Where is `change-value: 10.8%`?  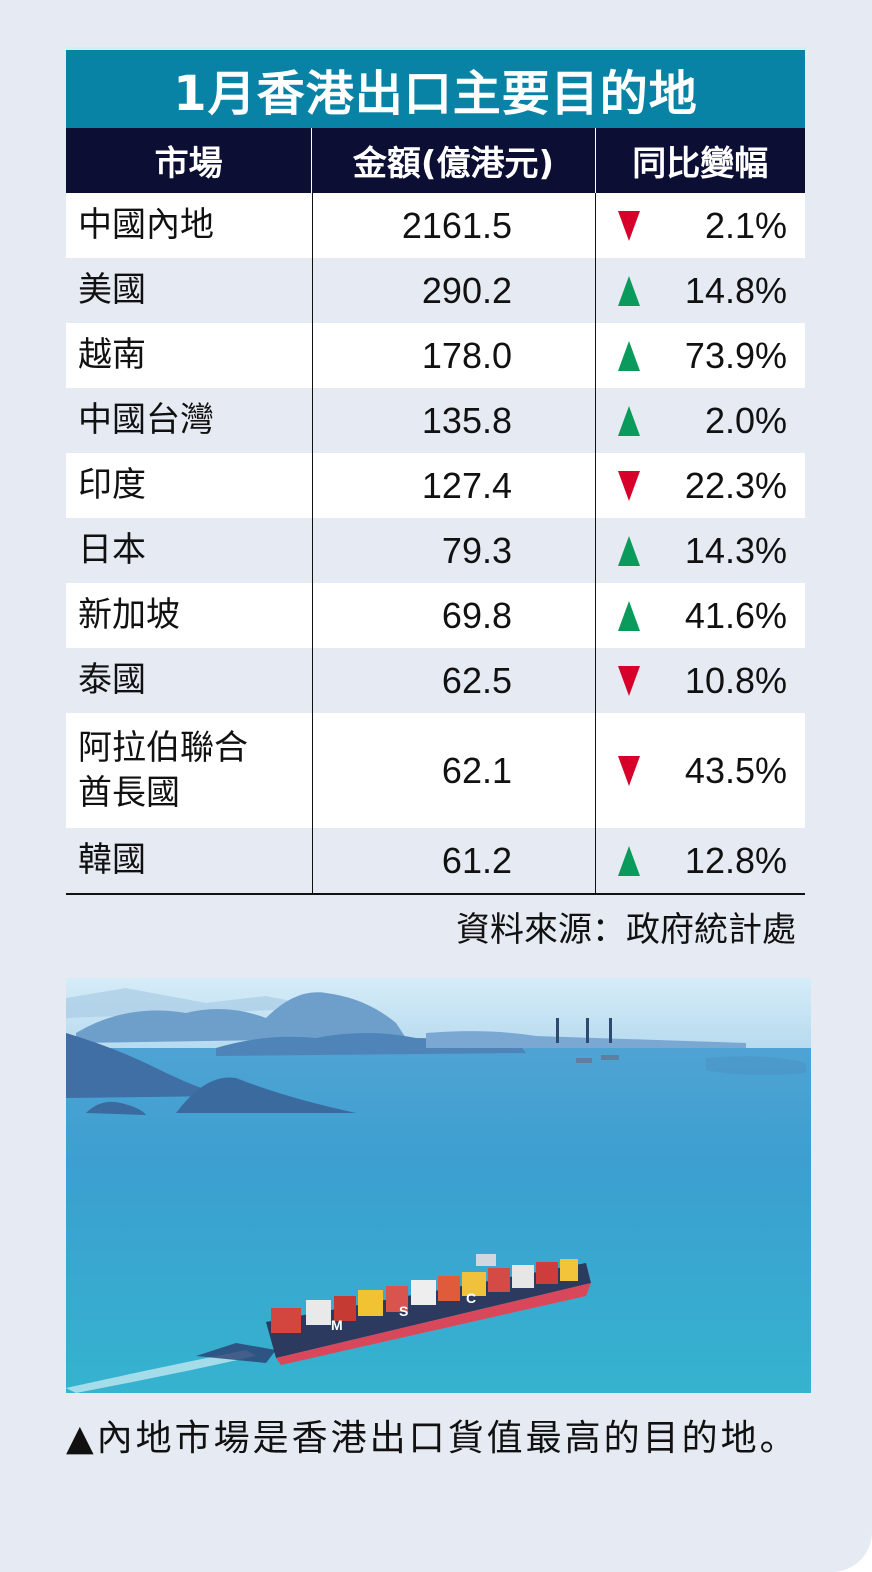
change-value: 10.8% is located at coordinates (735, 680).